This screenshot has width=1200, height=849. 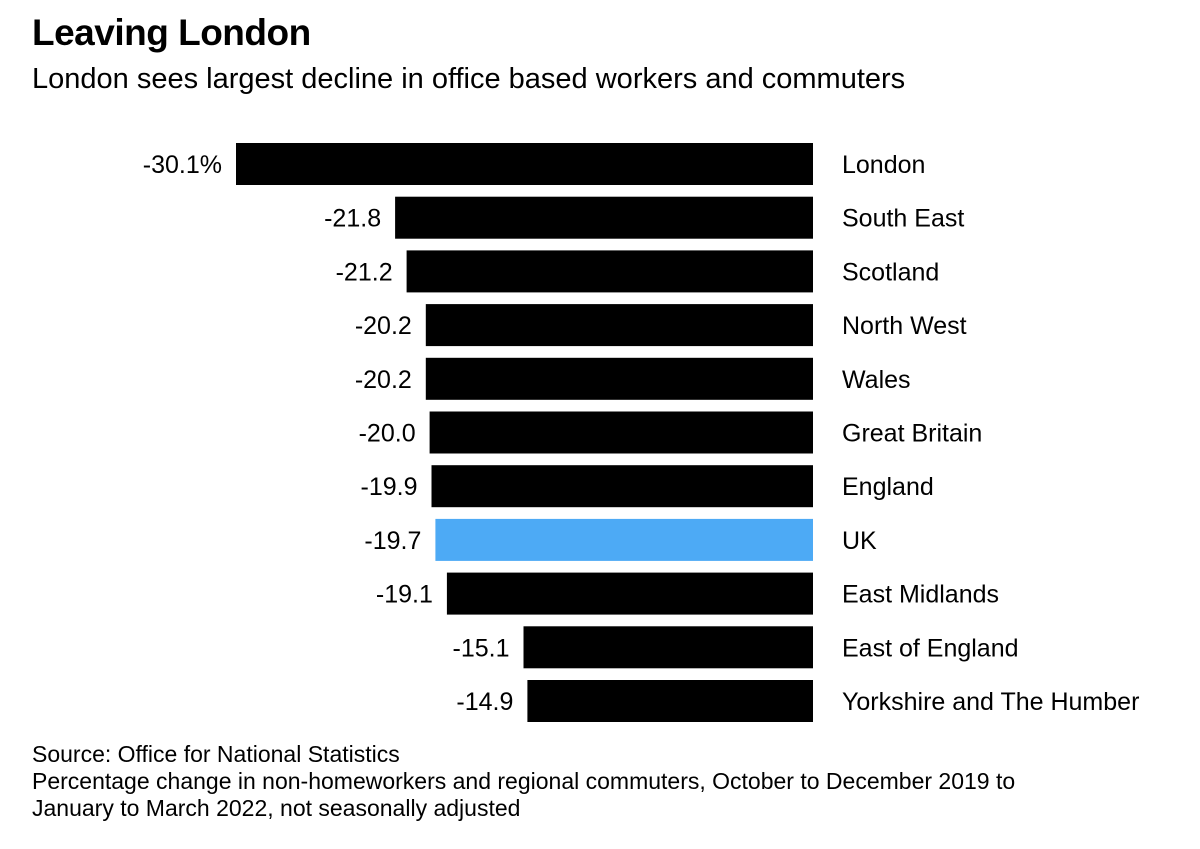 I want to click on bar-uk, so click(x=624, y=539).